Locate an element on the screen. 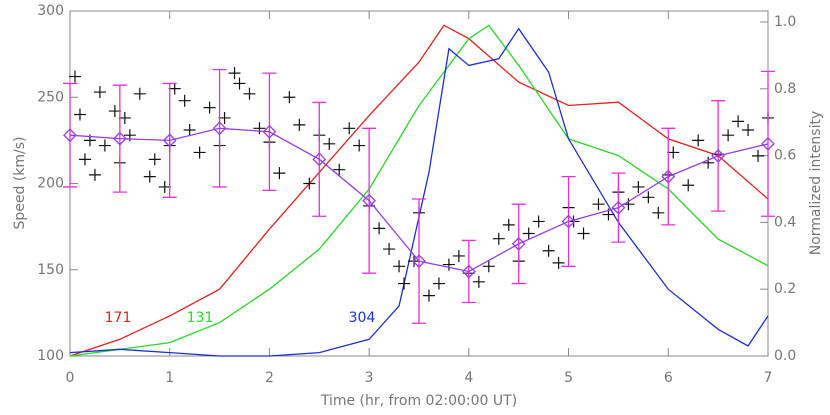  x-tick-label: 1 is located at coordinates (169, 378).